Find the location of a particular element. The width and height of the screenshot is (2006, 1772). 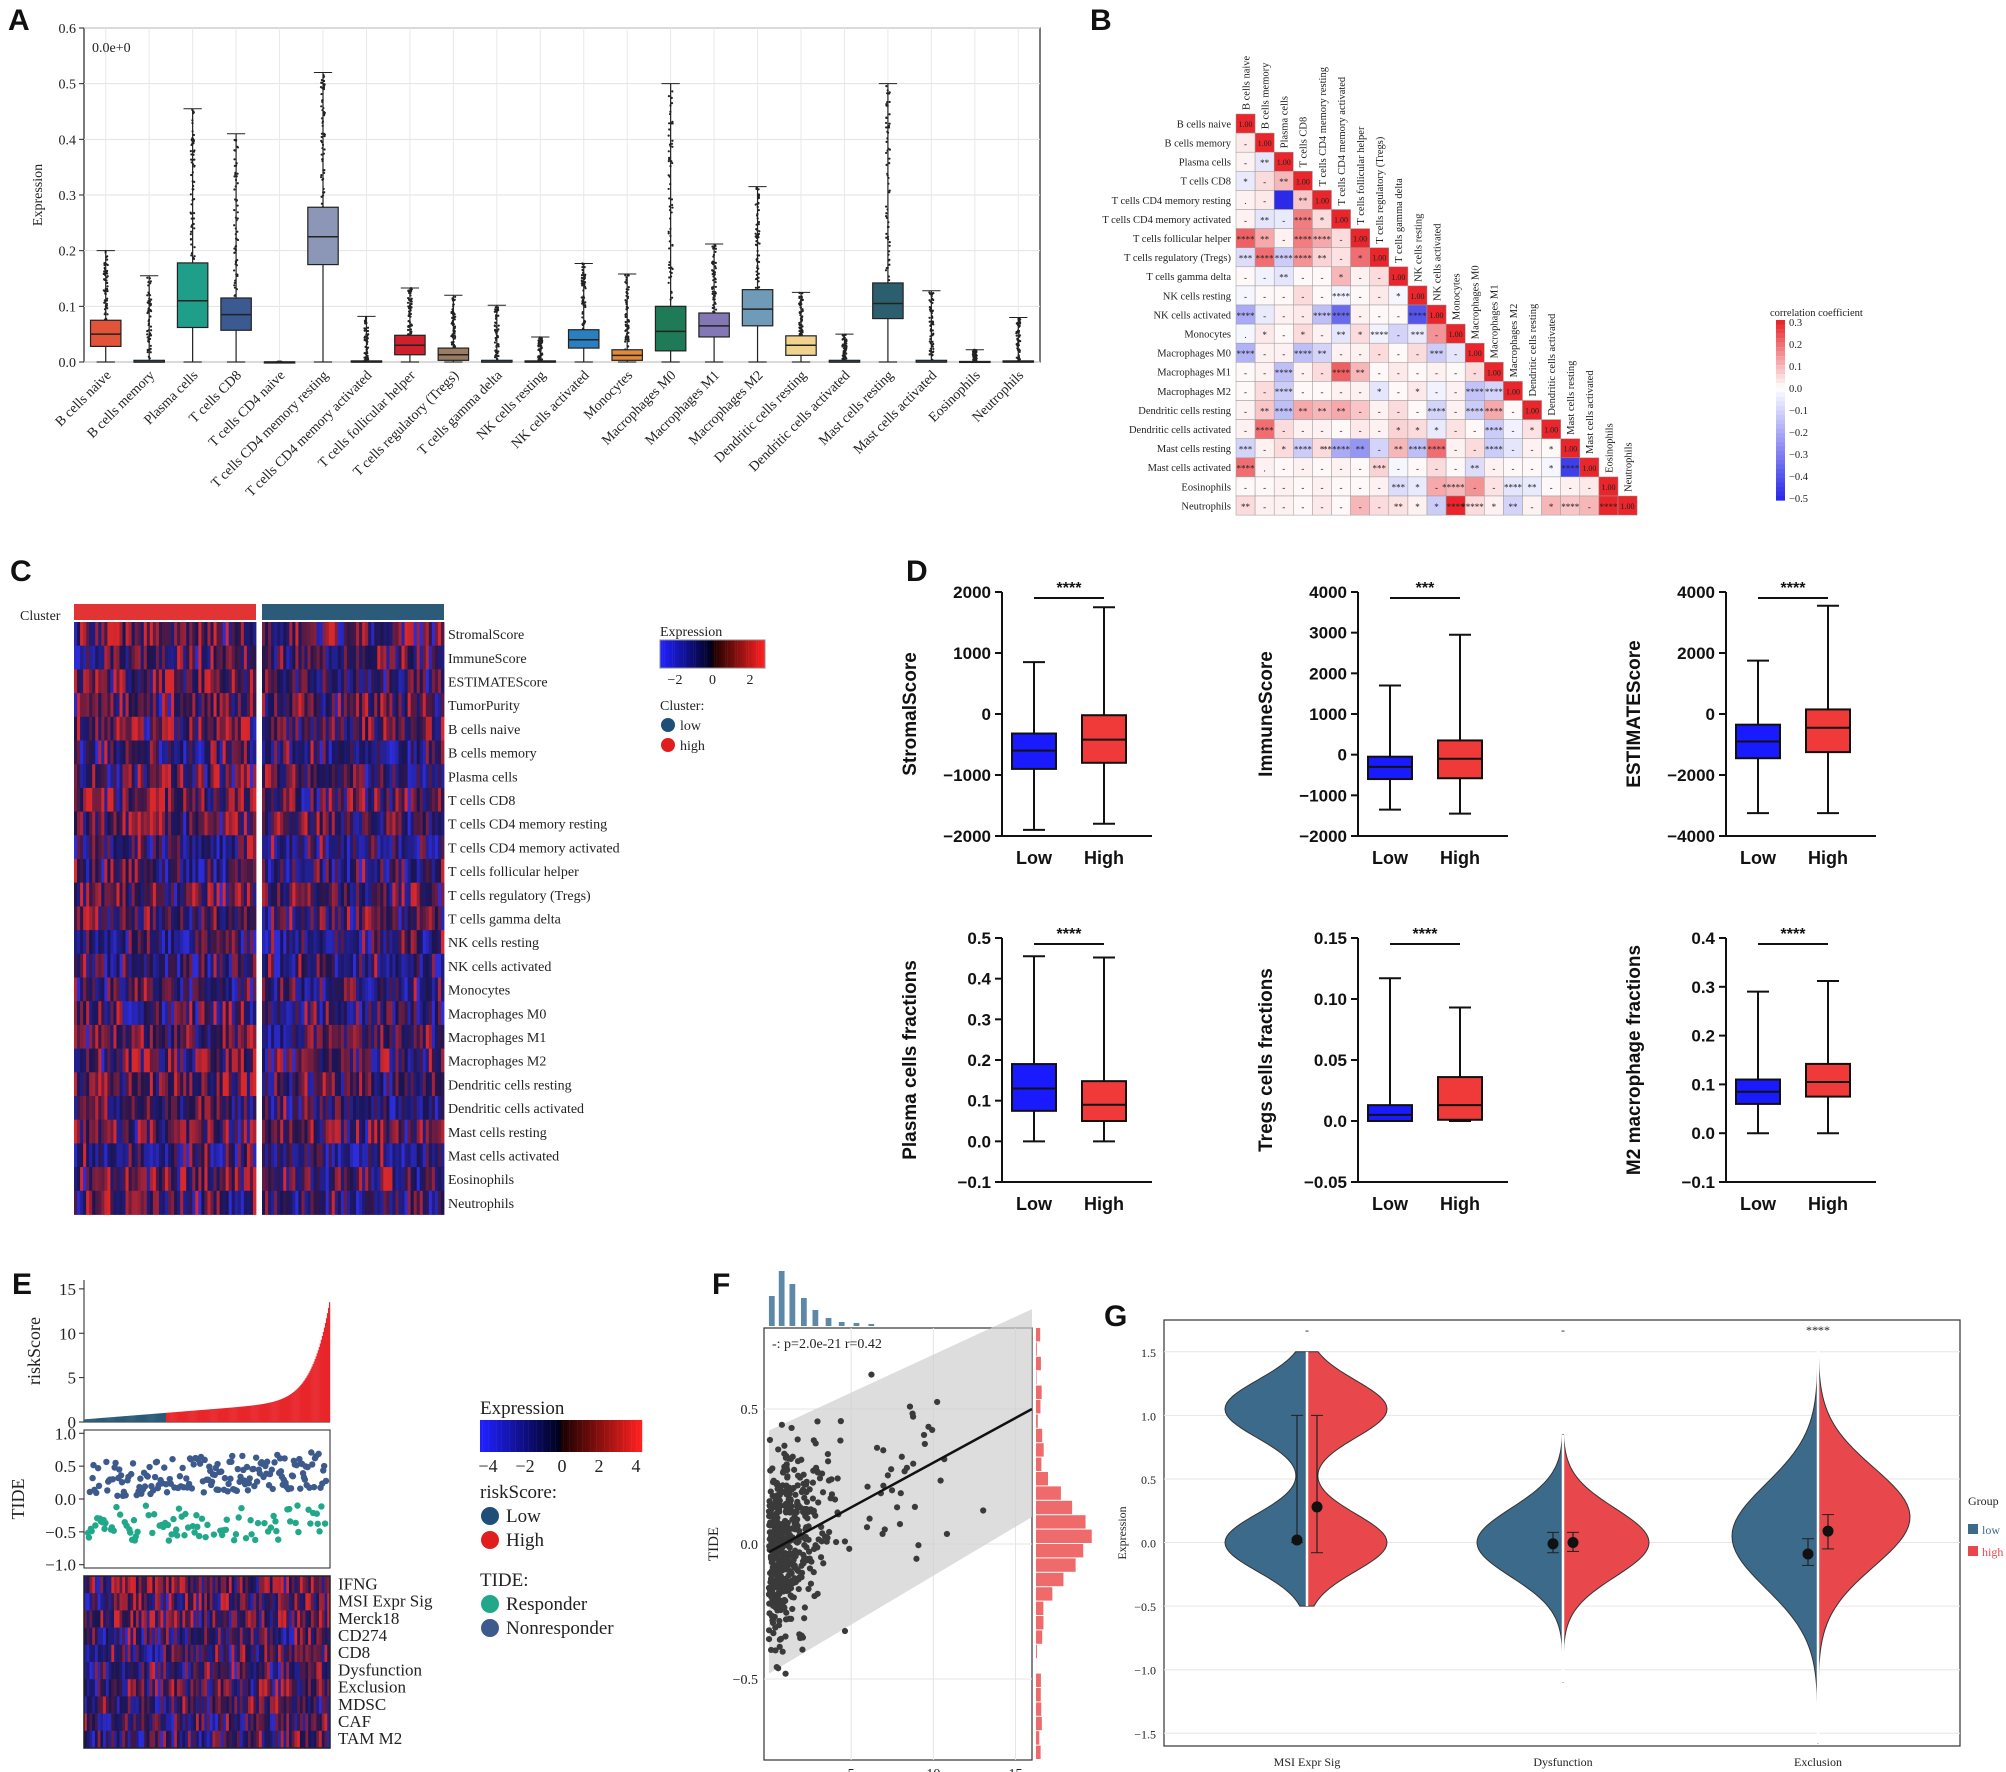

y-tick-label: 0.1 is located at coordinates (68, 307).